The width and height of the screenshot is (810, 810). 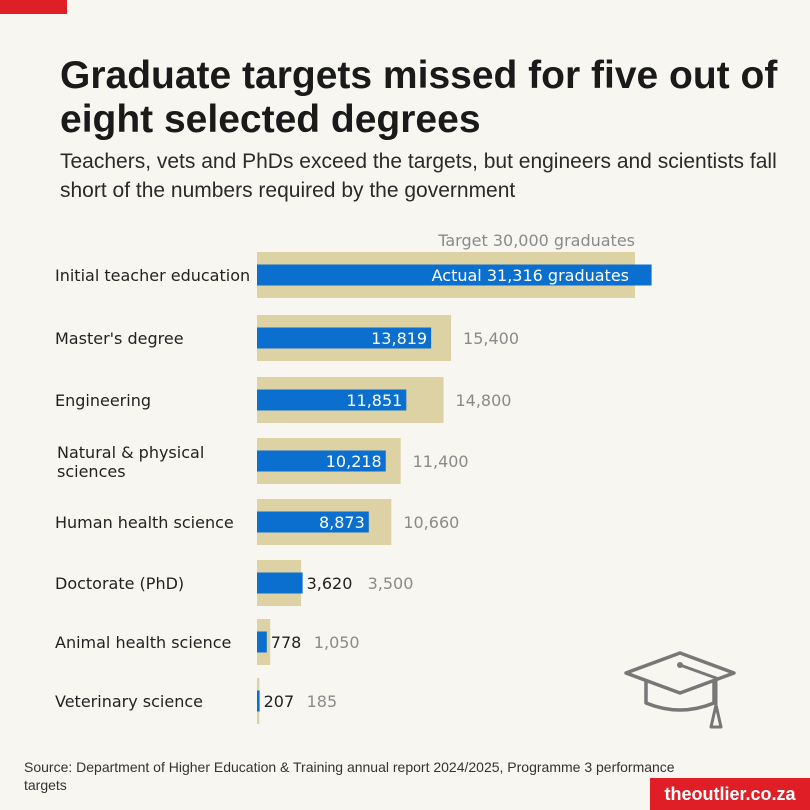 What do you see at coordinates (33, 7) in the screenshot?
I see `top-accent-bar` at bounding box center [33, 7].